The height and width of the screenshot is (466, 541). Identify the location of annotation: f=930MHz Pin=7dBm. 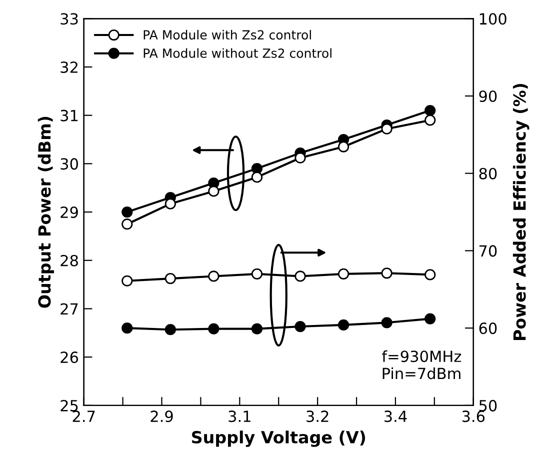
(422, 365).